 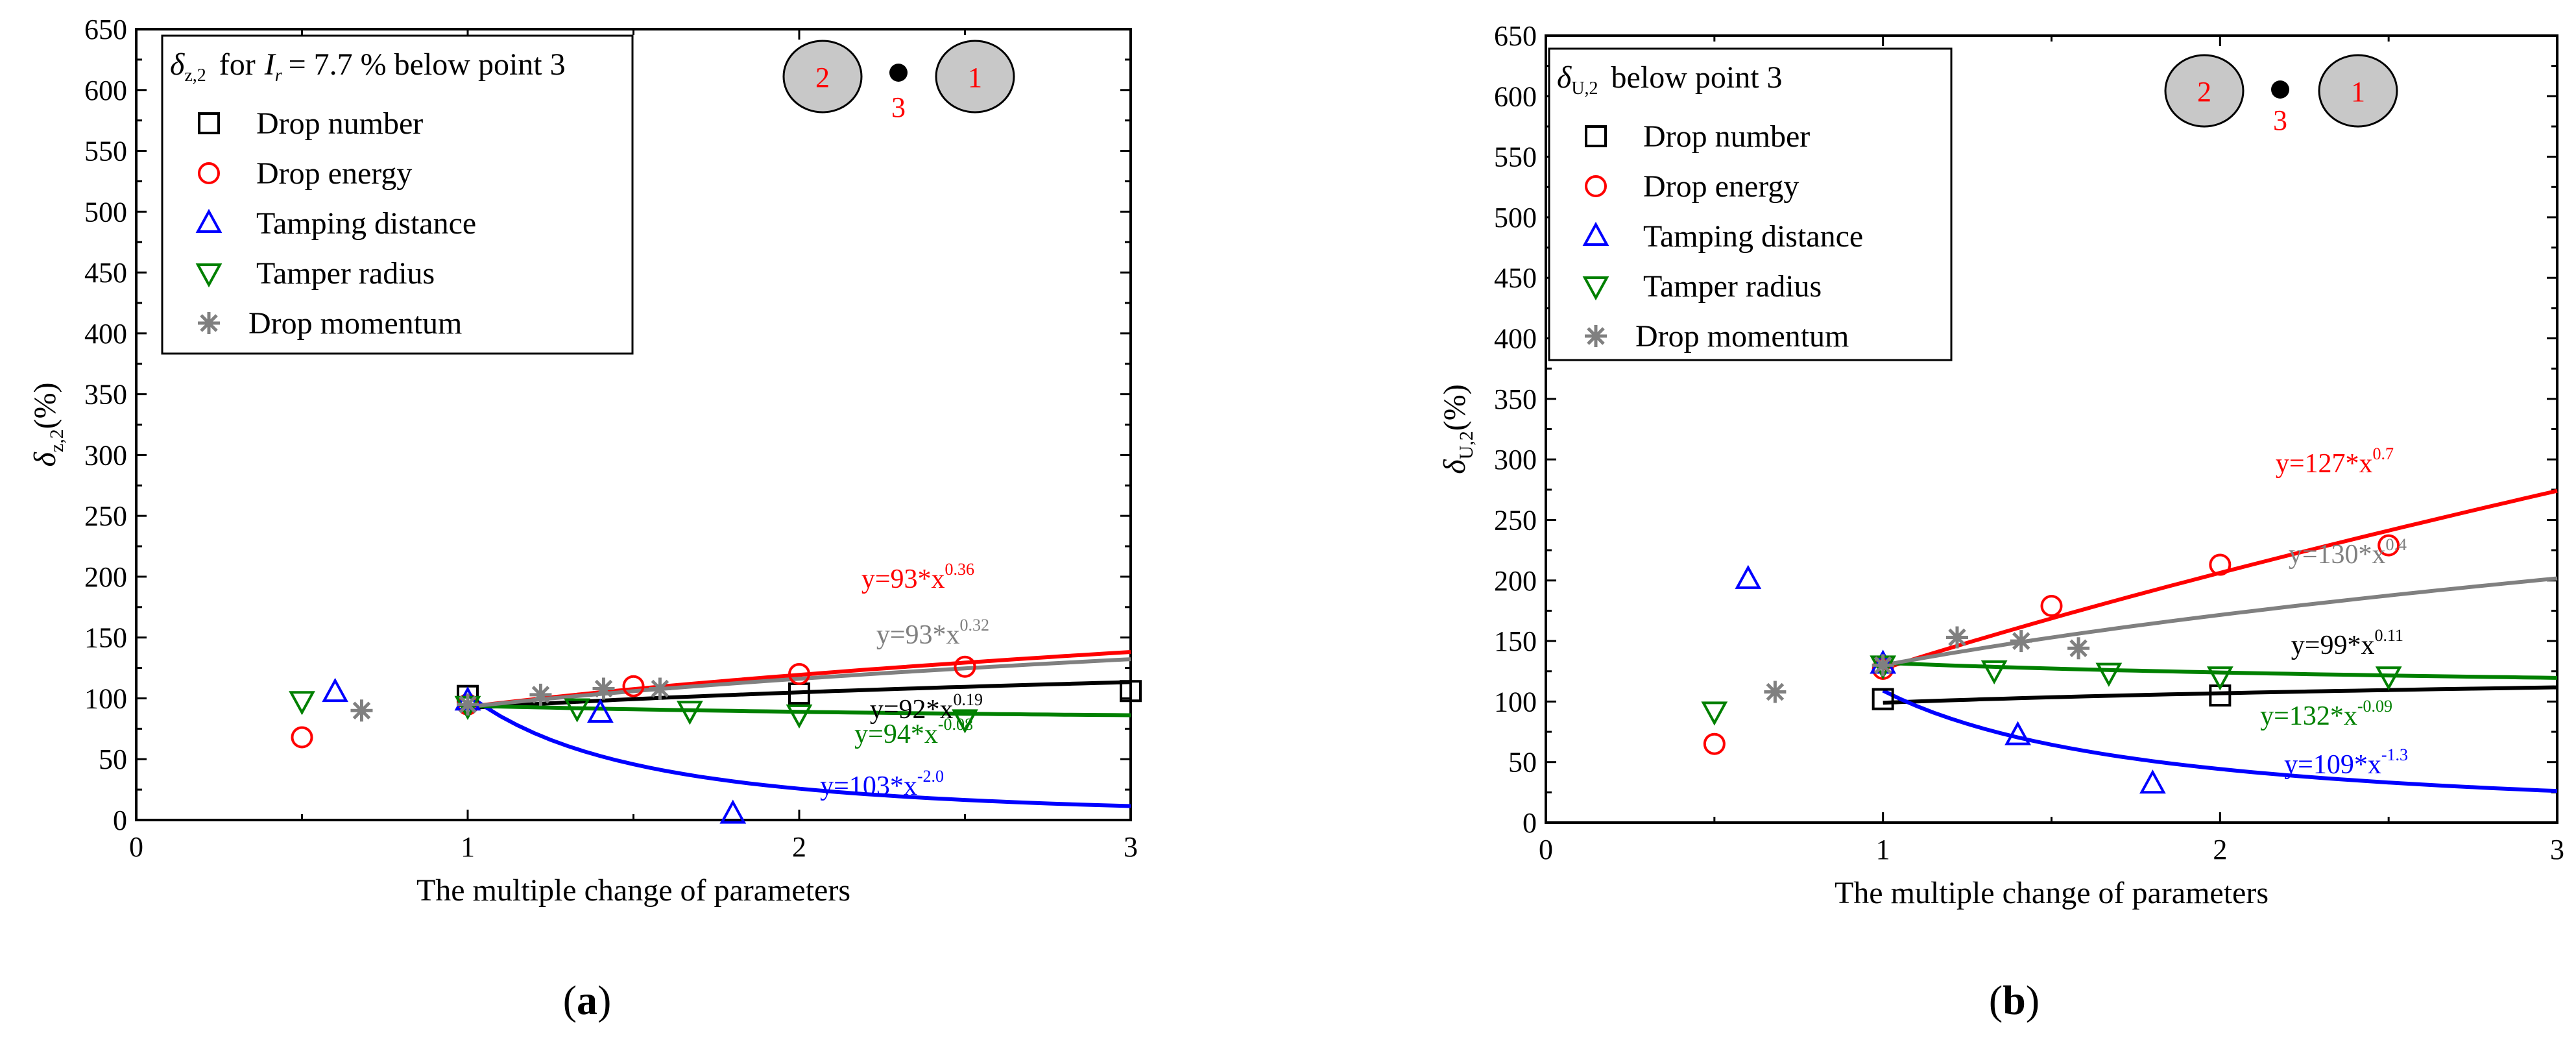 I want to click on panel-caption: (b), so click(x=2014, y=1000).